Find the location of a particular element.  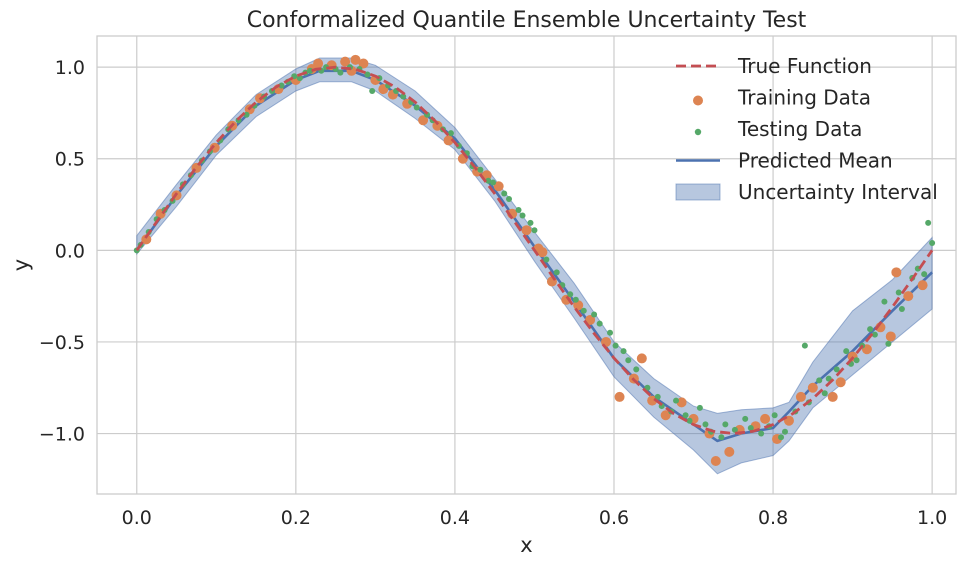

y-tick-label: 0.0 is located at coordinates (70, 251).